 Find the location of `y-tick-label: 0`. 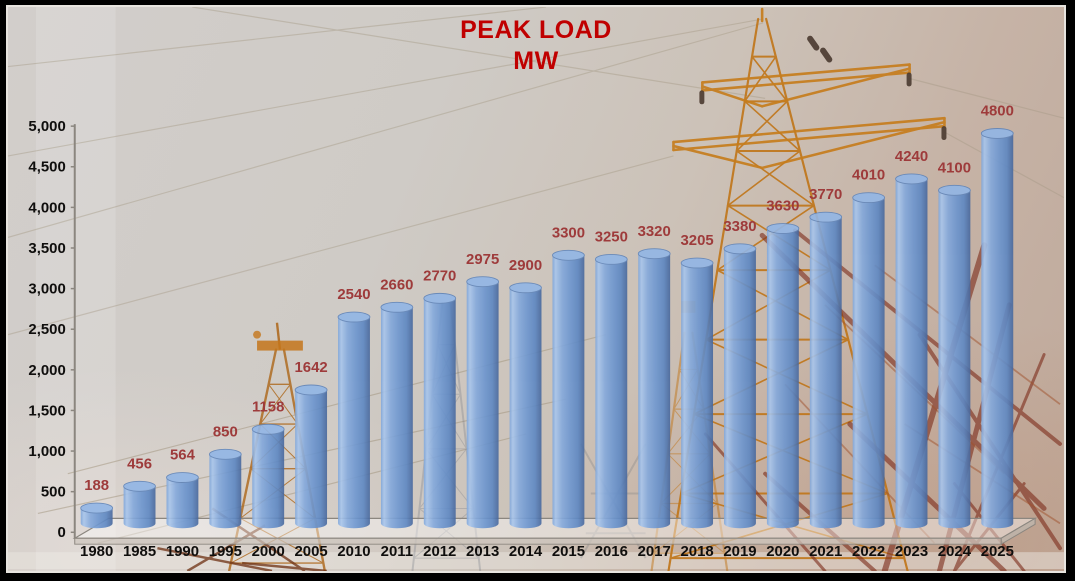

y-tick-label: 0 is located at coordinates (61, 533).